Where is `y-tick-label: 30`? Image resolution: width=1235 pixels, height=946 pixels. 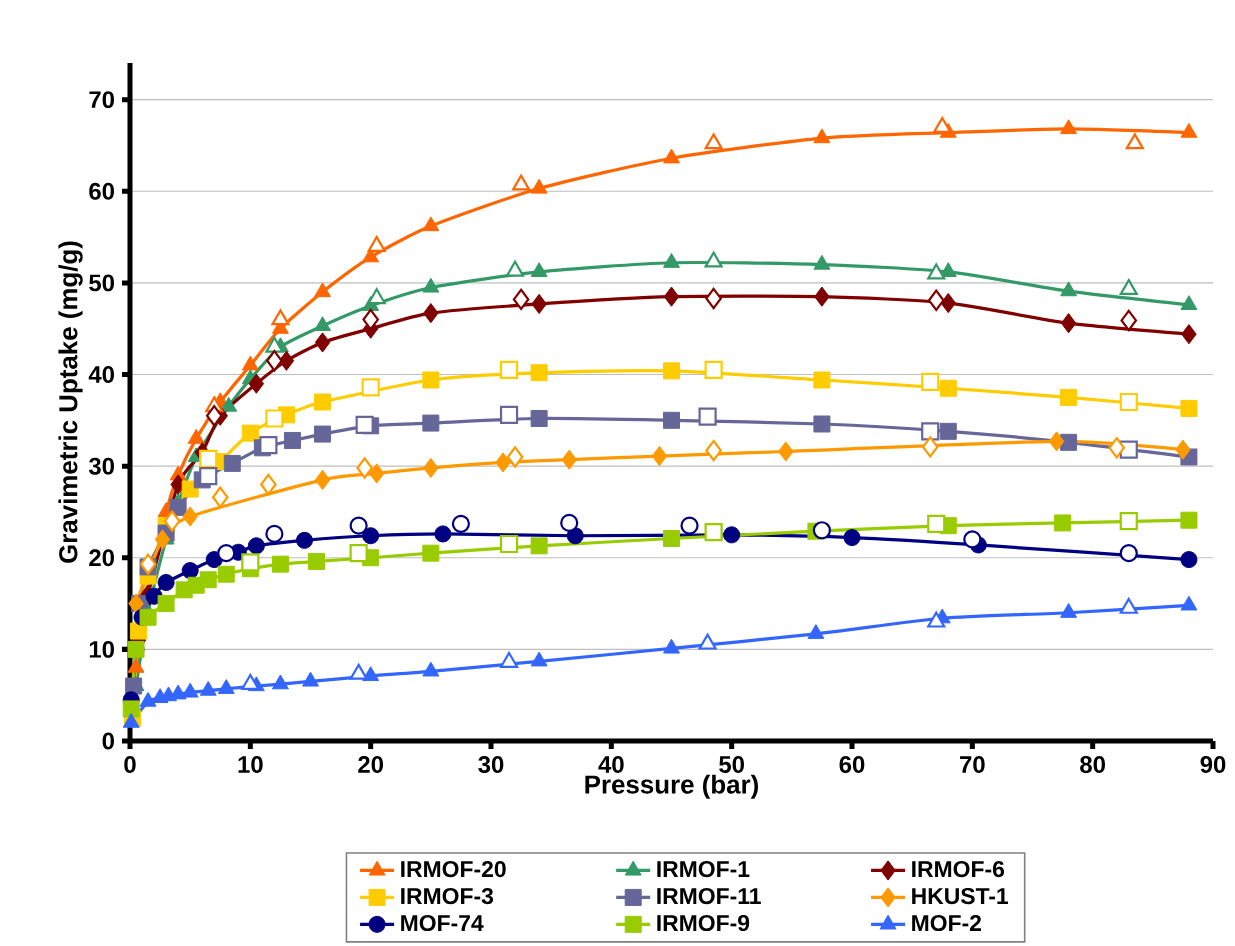
y-tick-label: 30 is located at coordinates (101, 466).